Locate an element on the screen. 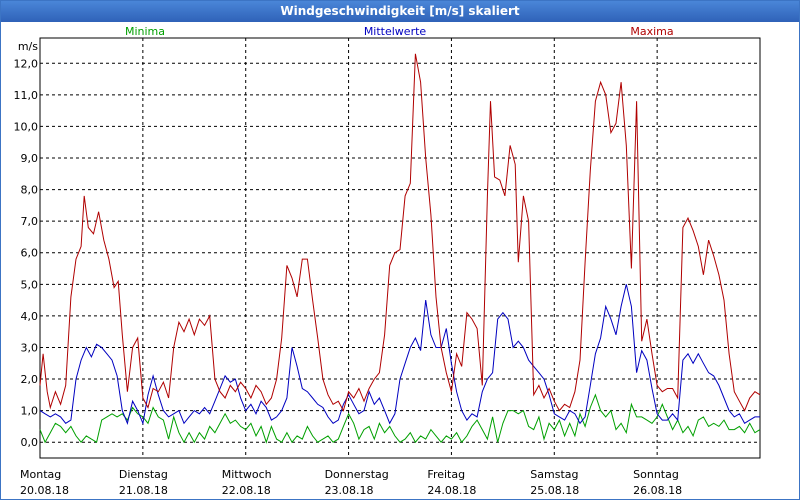 This screenshot has height=500, width=800. axes: m/s is located at coordinates (28, 46).